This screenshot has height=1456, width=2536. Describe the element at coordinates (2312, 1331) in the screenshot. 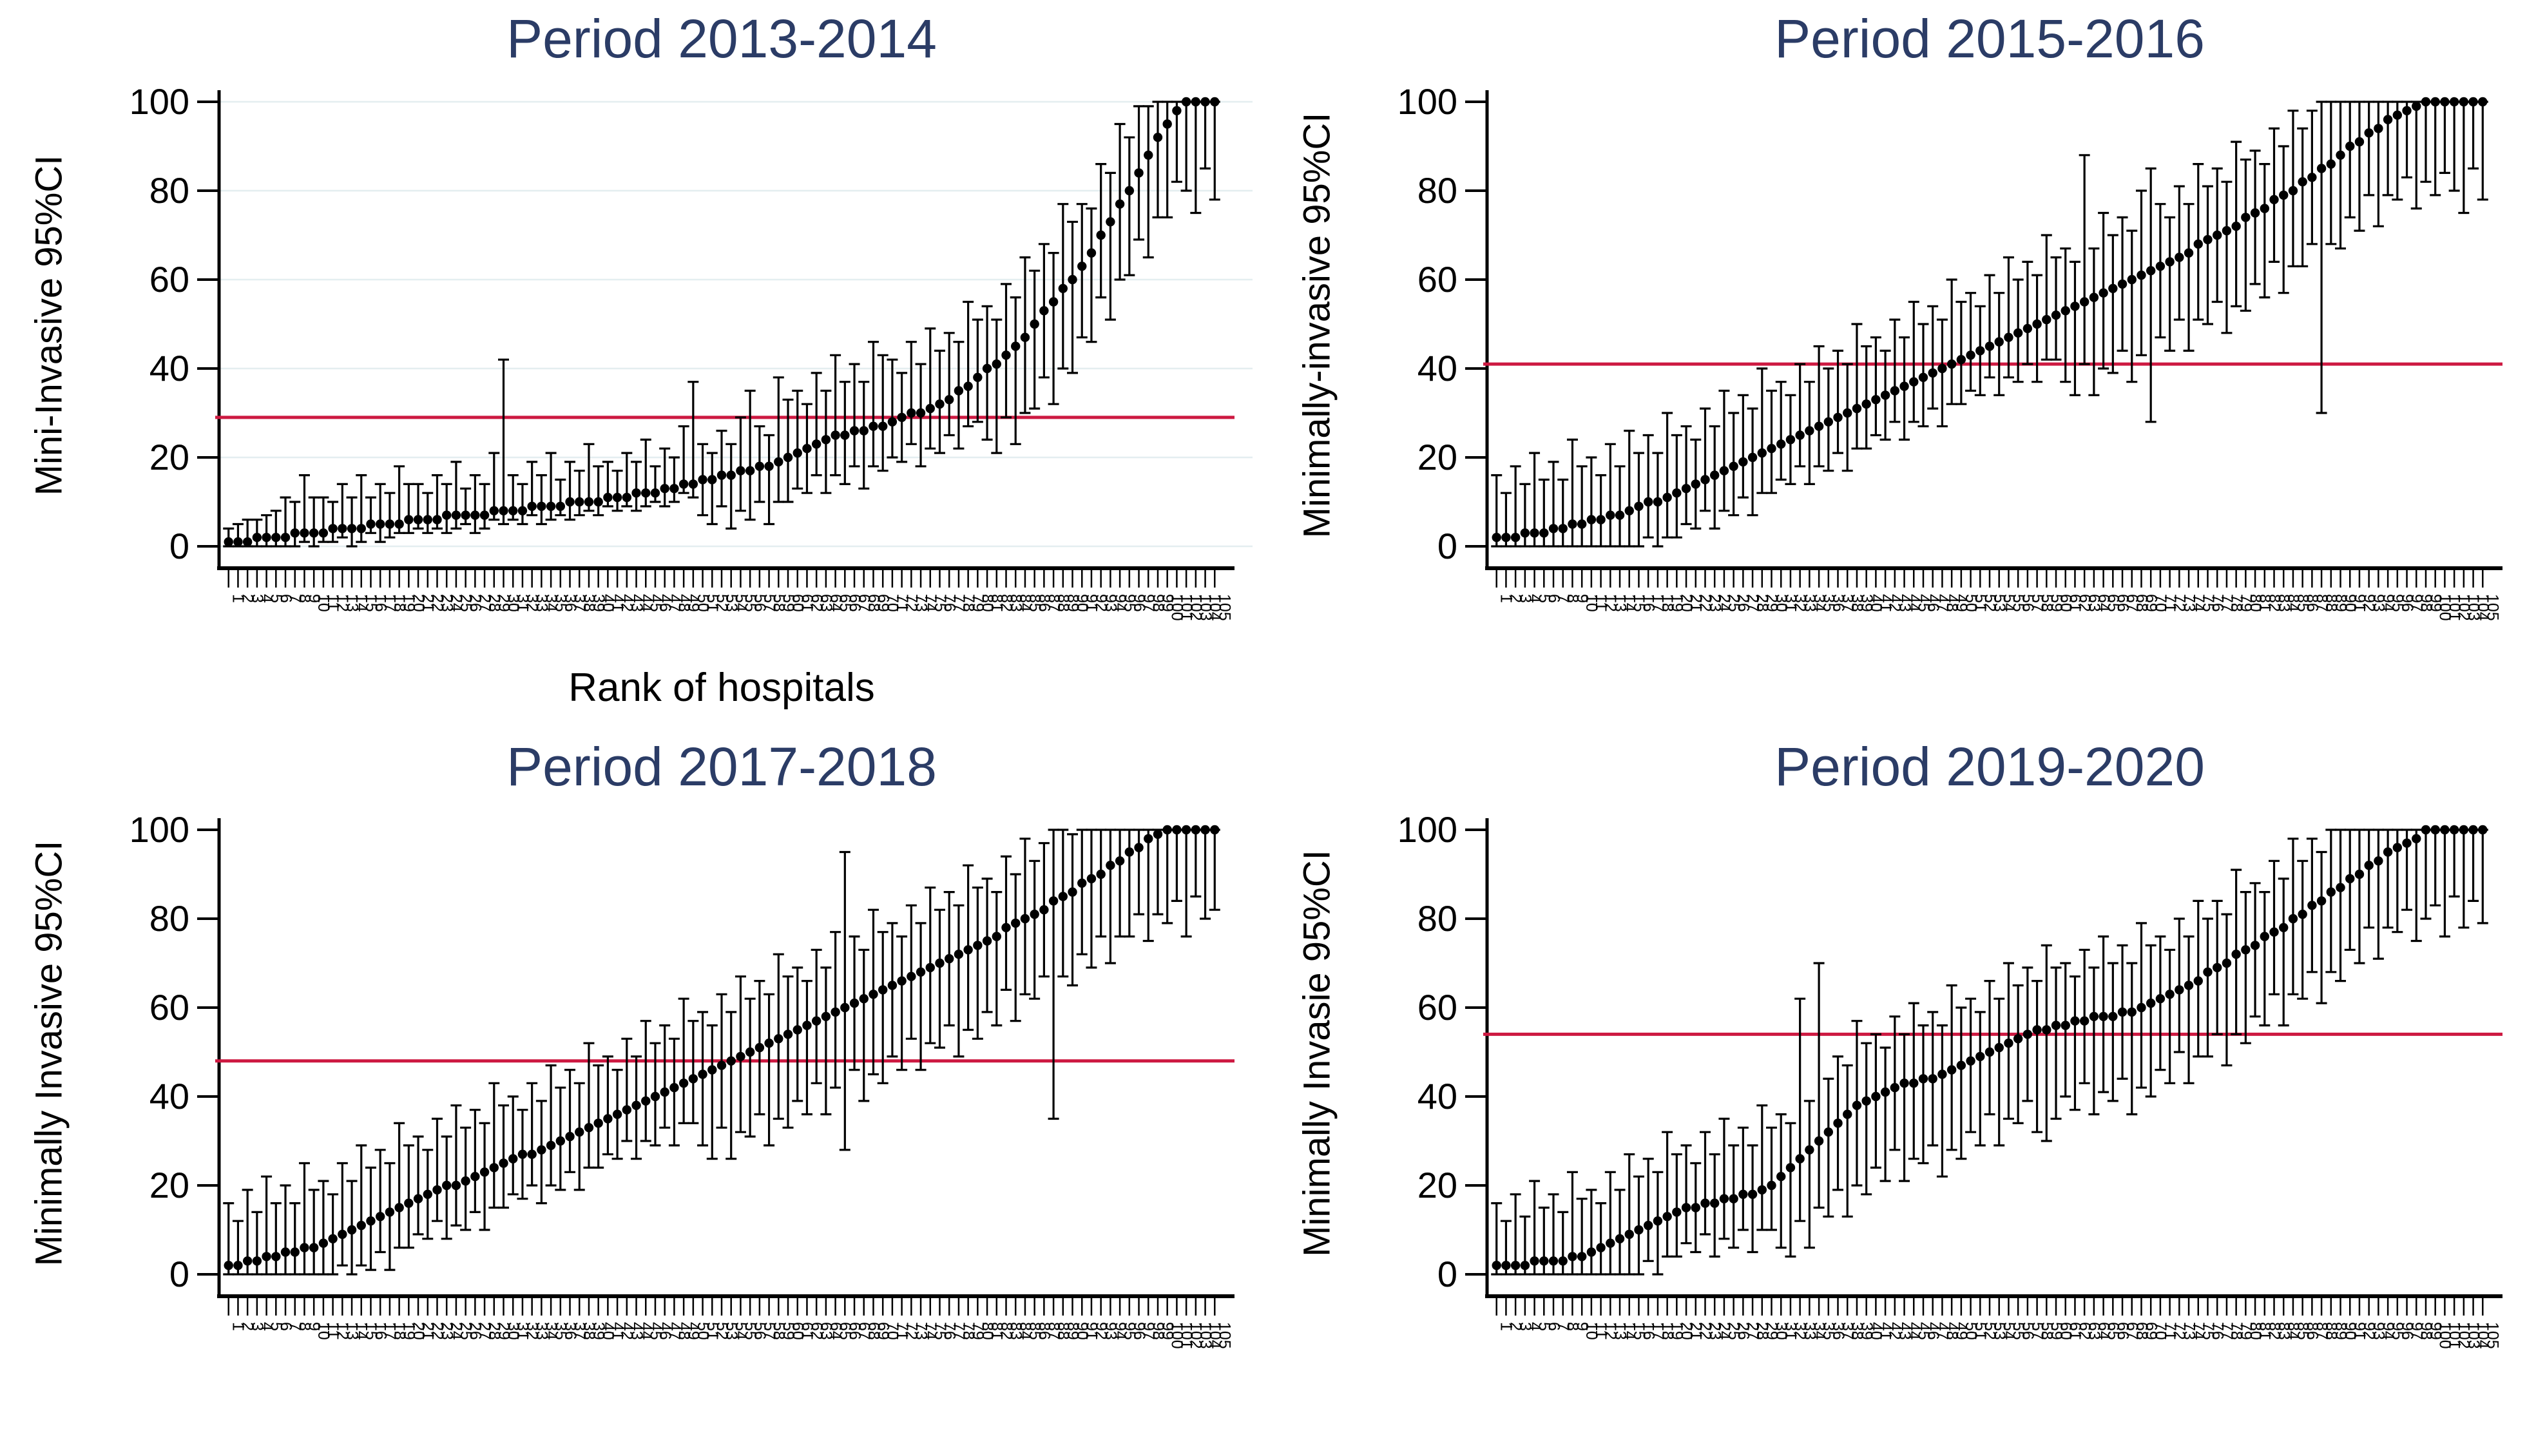

I see `svg-text: 86` at that location.